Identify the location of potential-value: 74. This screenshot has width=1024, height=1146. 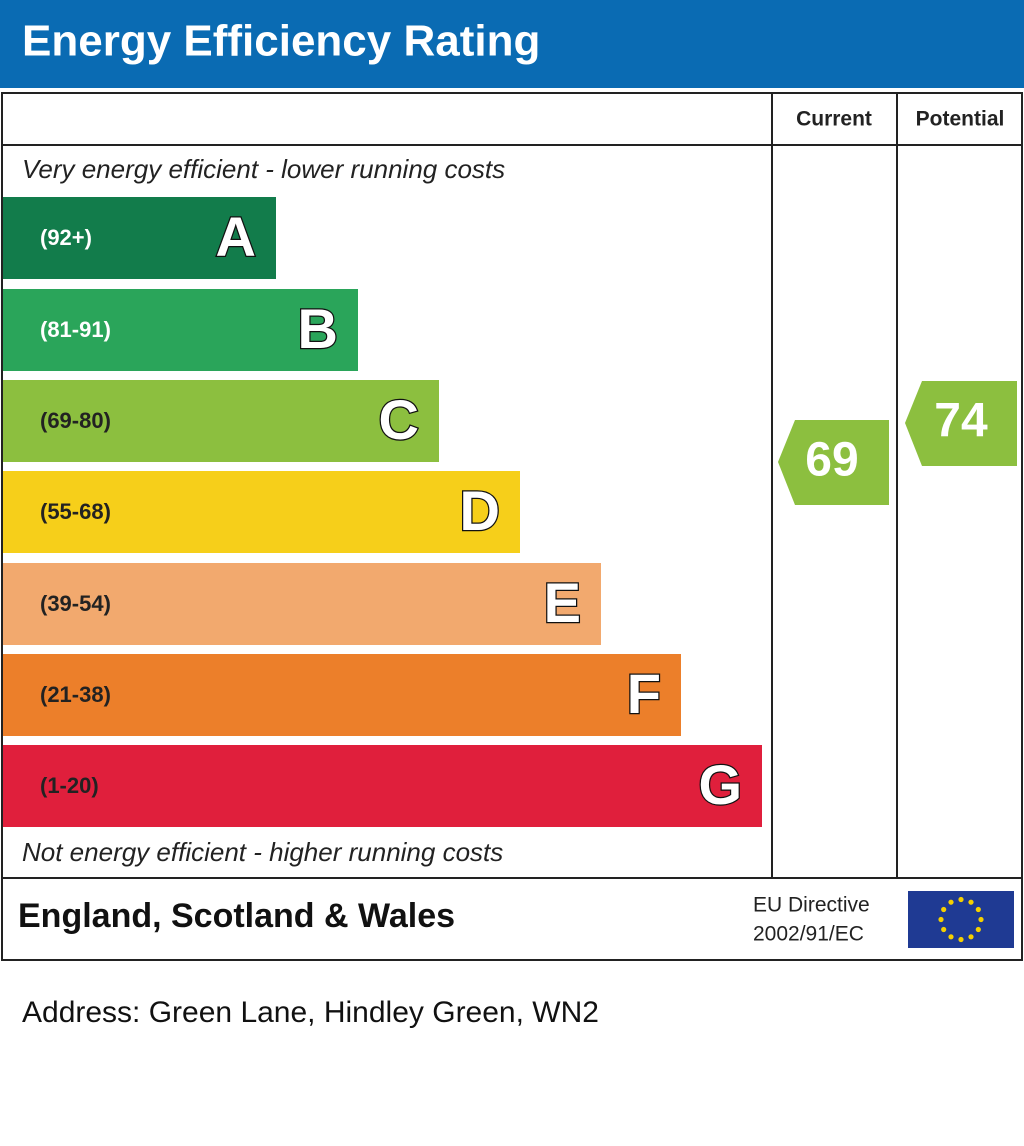
(961, 421).